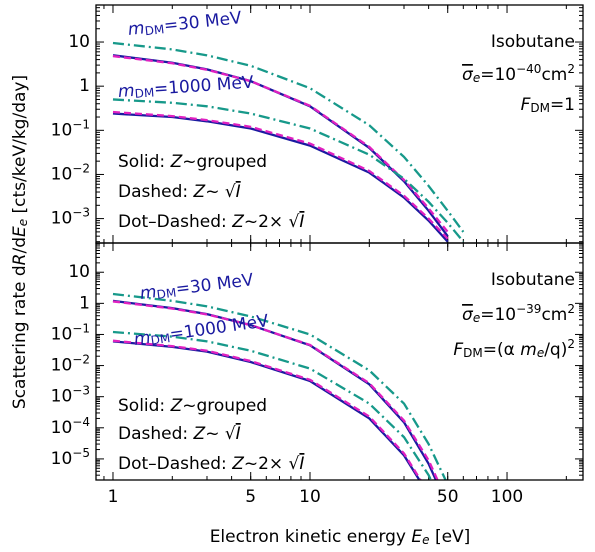 Image resolution: width=595 pixels, height=552 pixels. I want to click on y-tick-label: 1, so click(84, 86).